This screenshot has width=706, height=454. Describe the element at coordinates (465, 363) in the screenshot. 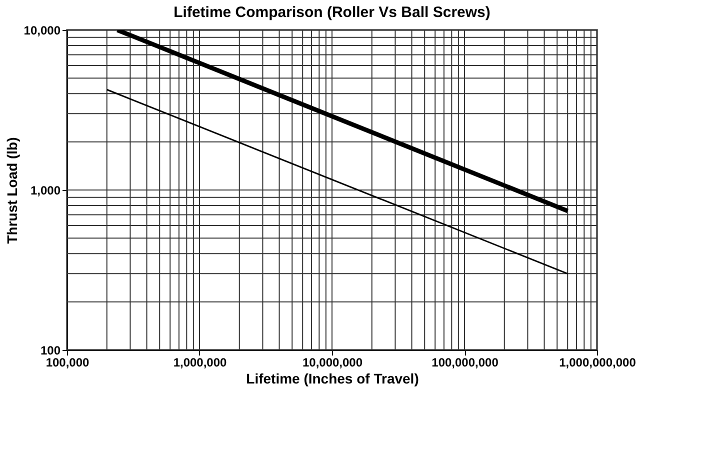

I see `x-tick-label: 100,000,000` at that location.